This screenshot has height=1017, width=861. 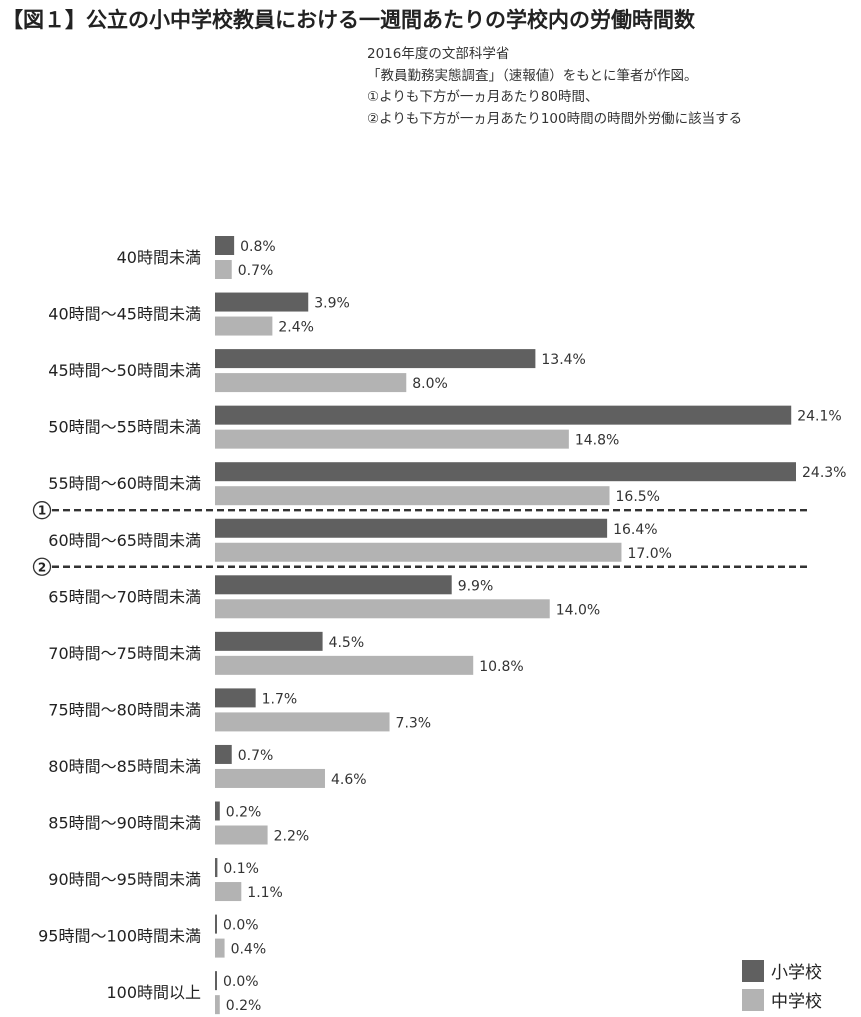 What do you see at coordinates (280, 699) in the screenshot?
I see `value-label: 1.7%` at bounding box center [280, 699].